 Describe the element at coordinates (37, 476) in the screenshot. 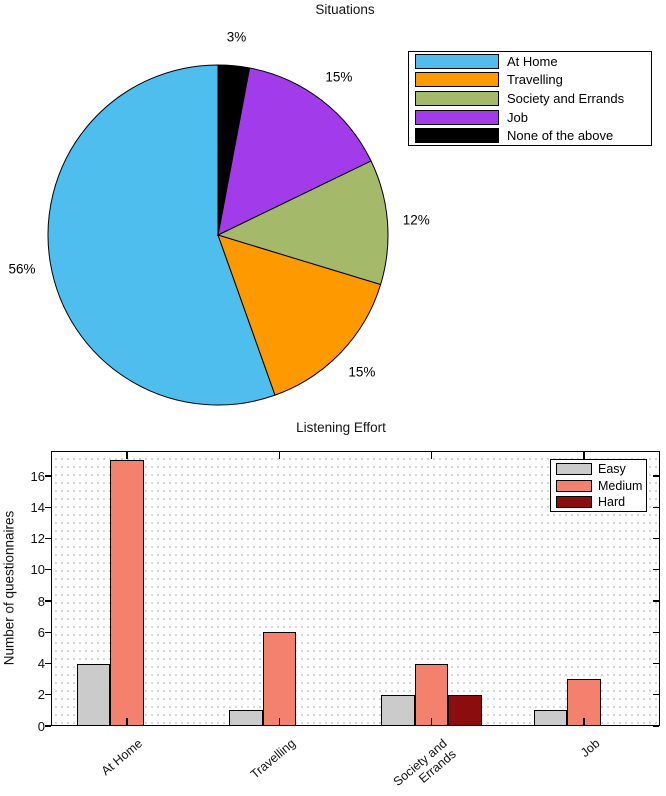

I see `y-tick-label: 16` at that location.